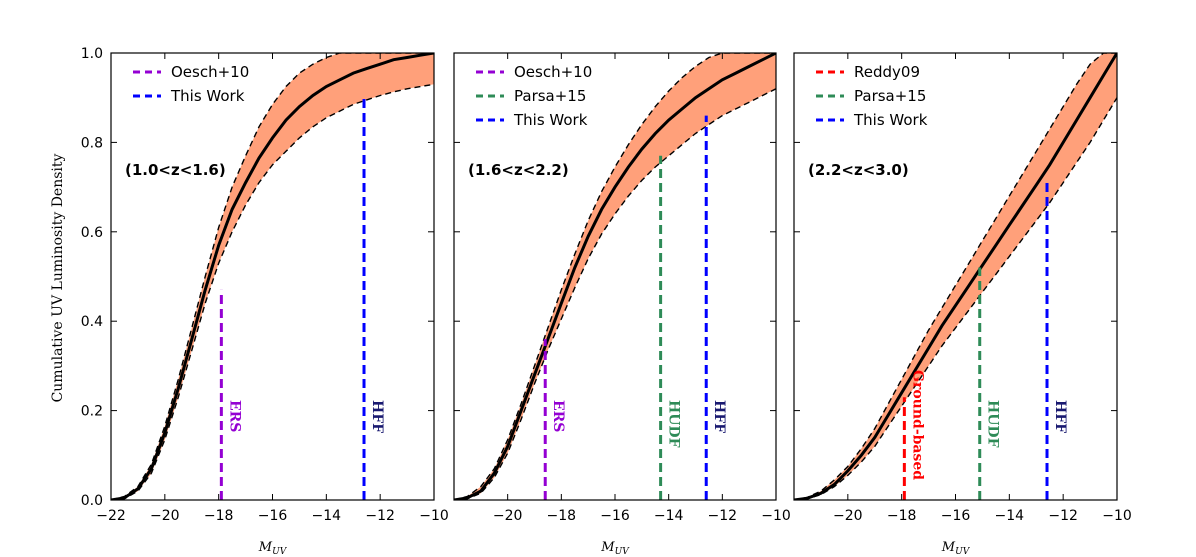 Image resolution: width=1196 pixels, height=557 pixels. What do you see at coordinates (887, 72) in the screenshot?
I see `legend-label: Reddy09` at bounding box center [887, 72].